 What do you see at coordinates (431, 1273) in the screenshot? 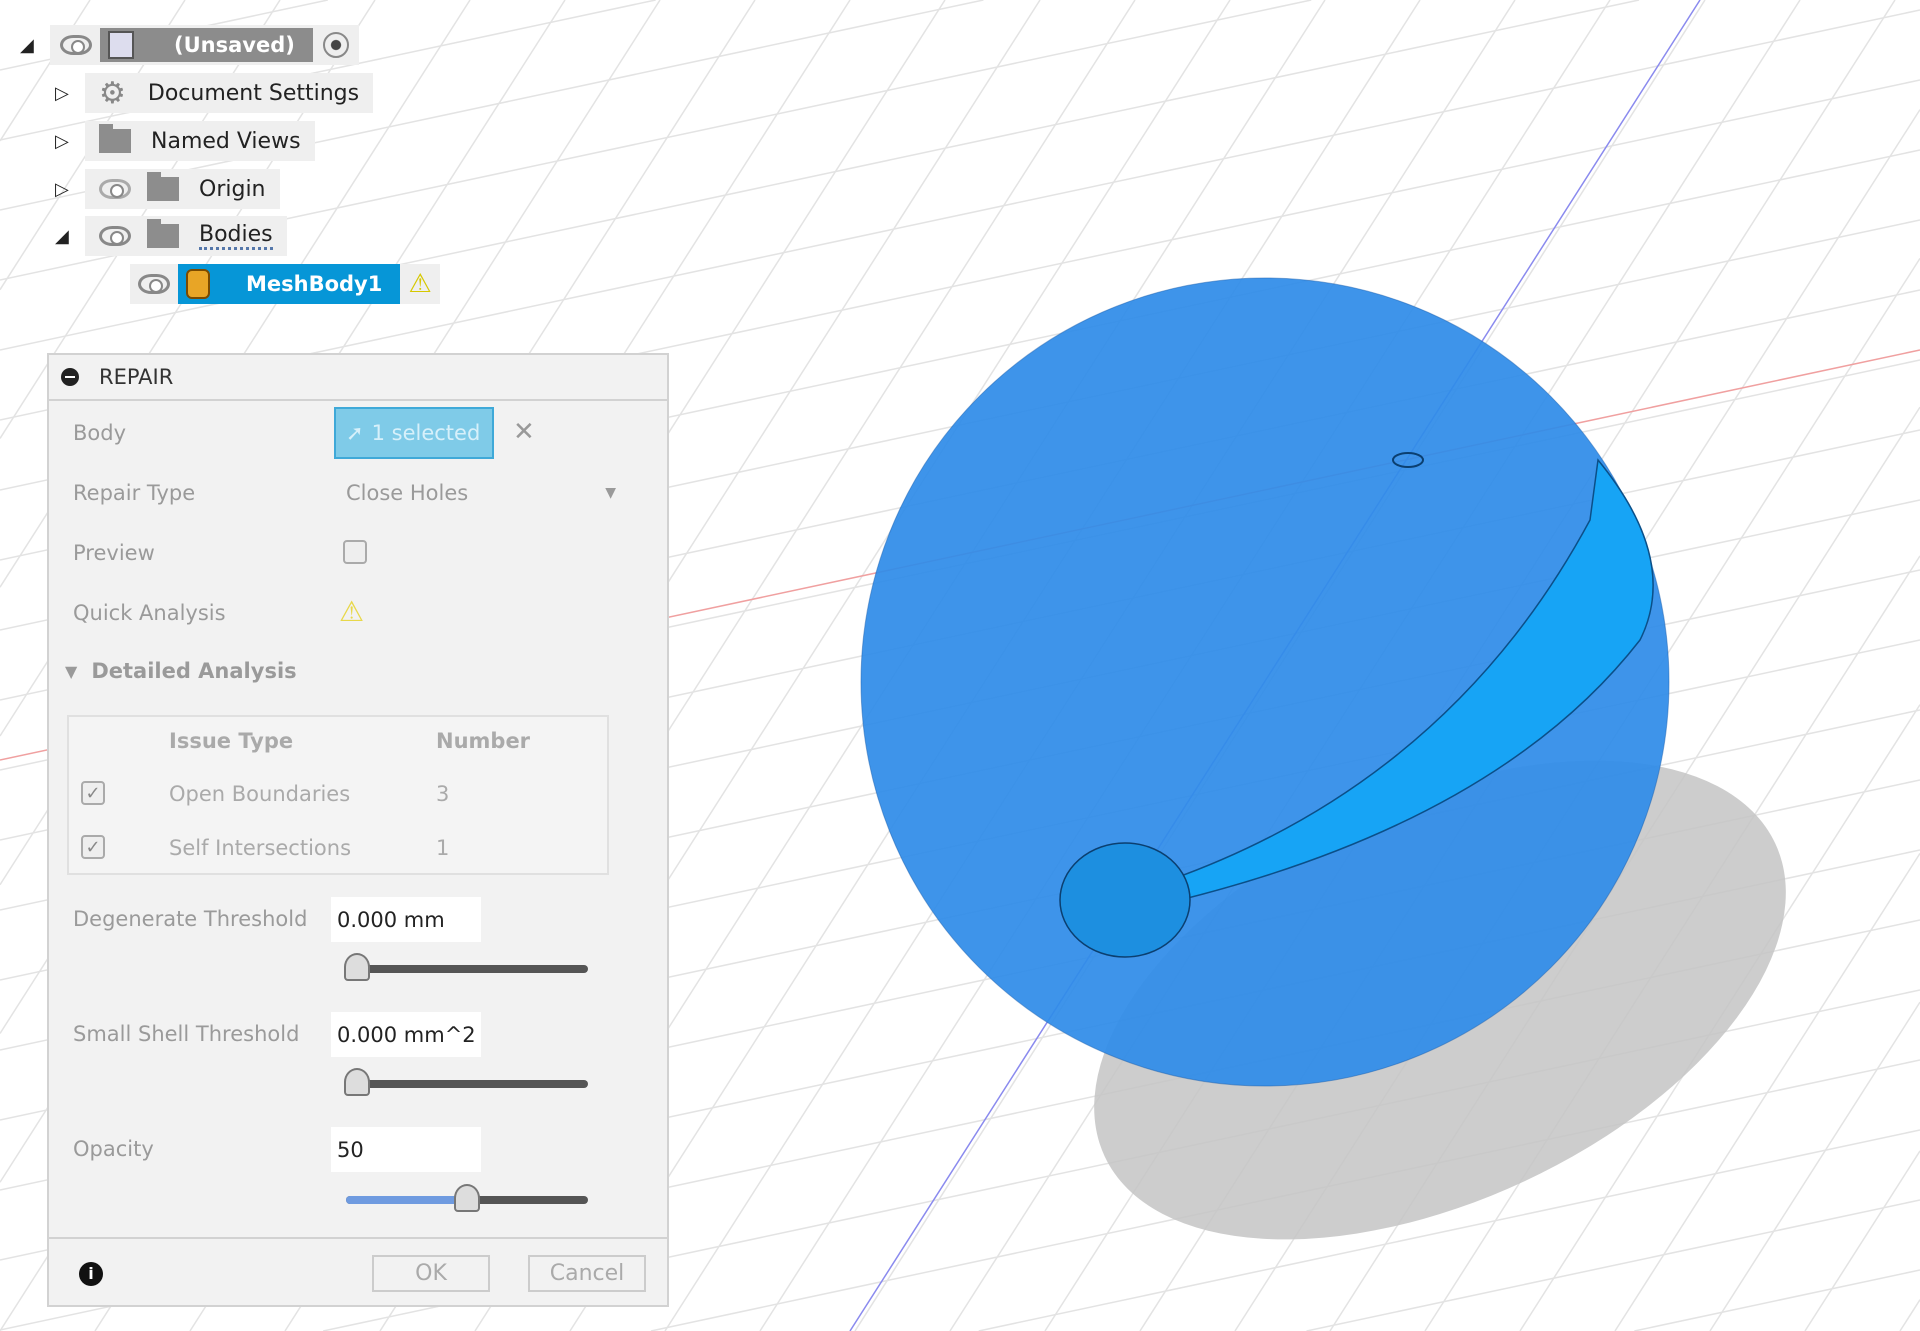
I see `ok-button: OK` at bounding box center [431, 1273].